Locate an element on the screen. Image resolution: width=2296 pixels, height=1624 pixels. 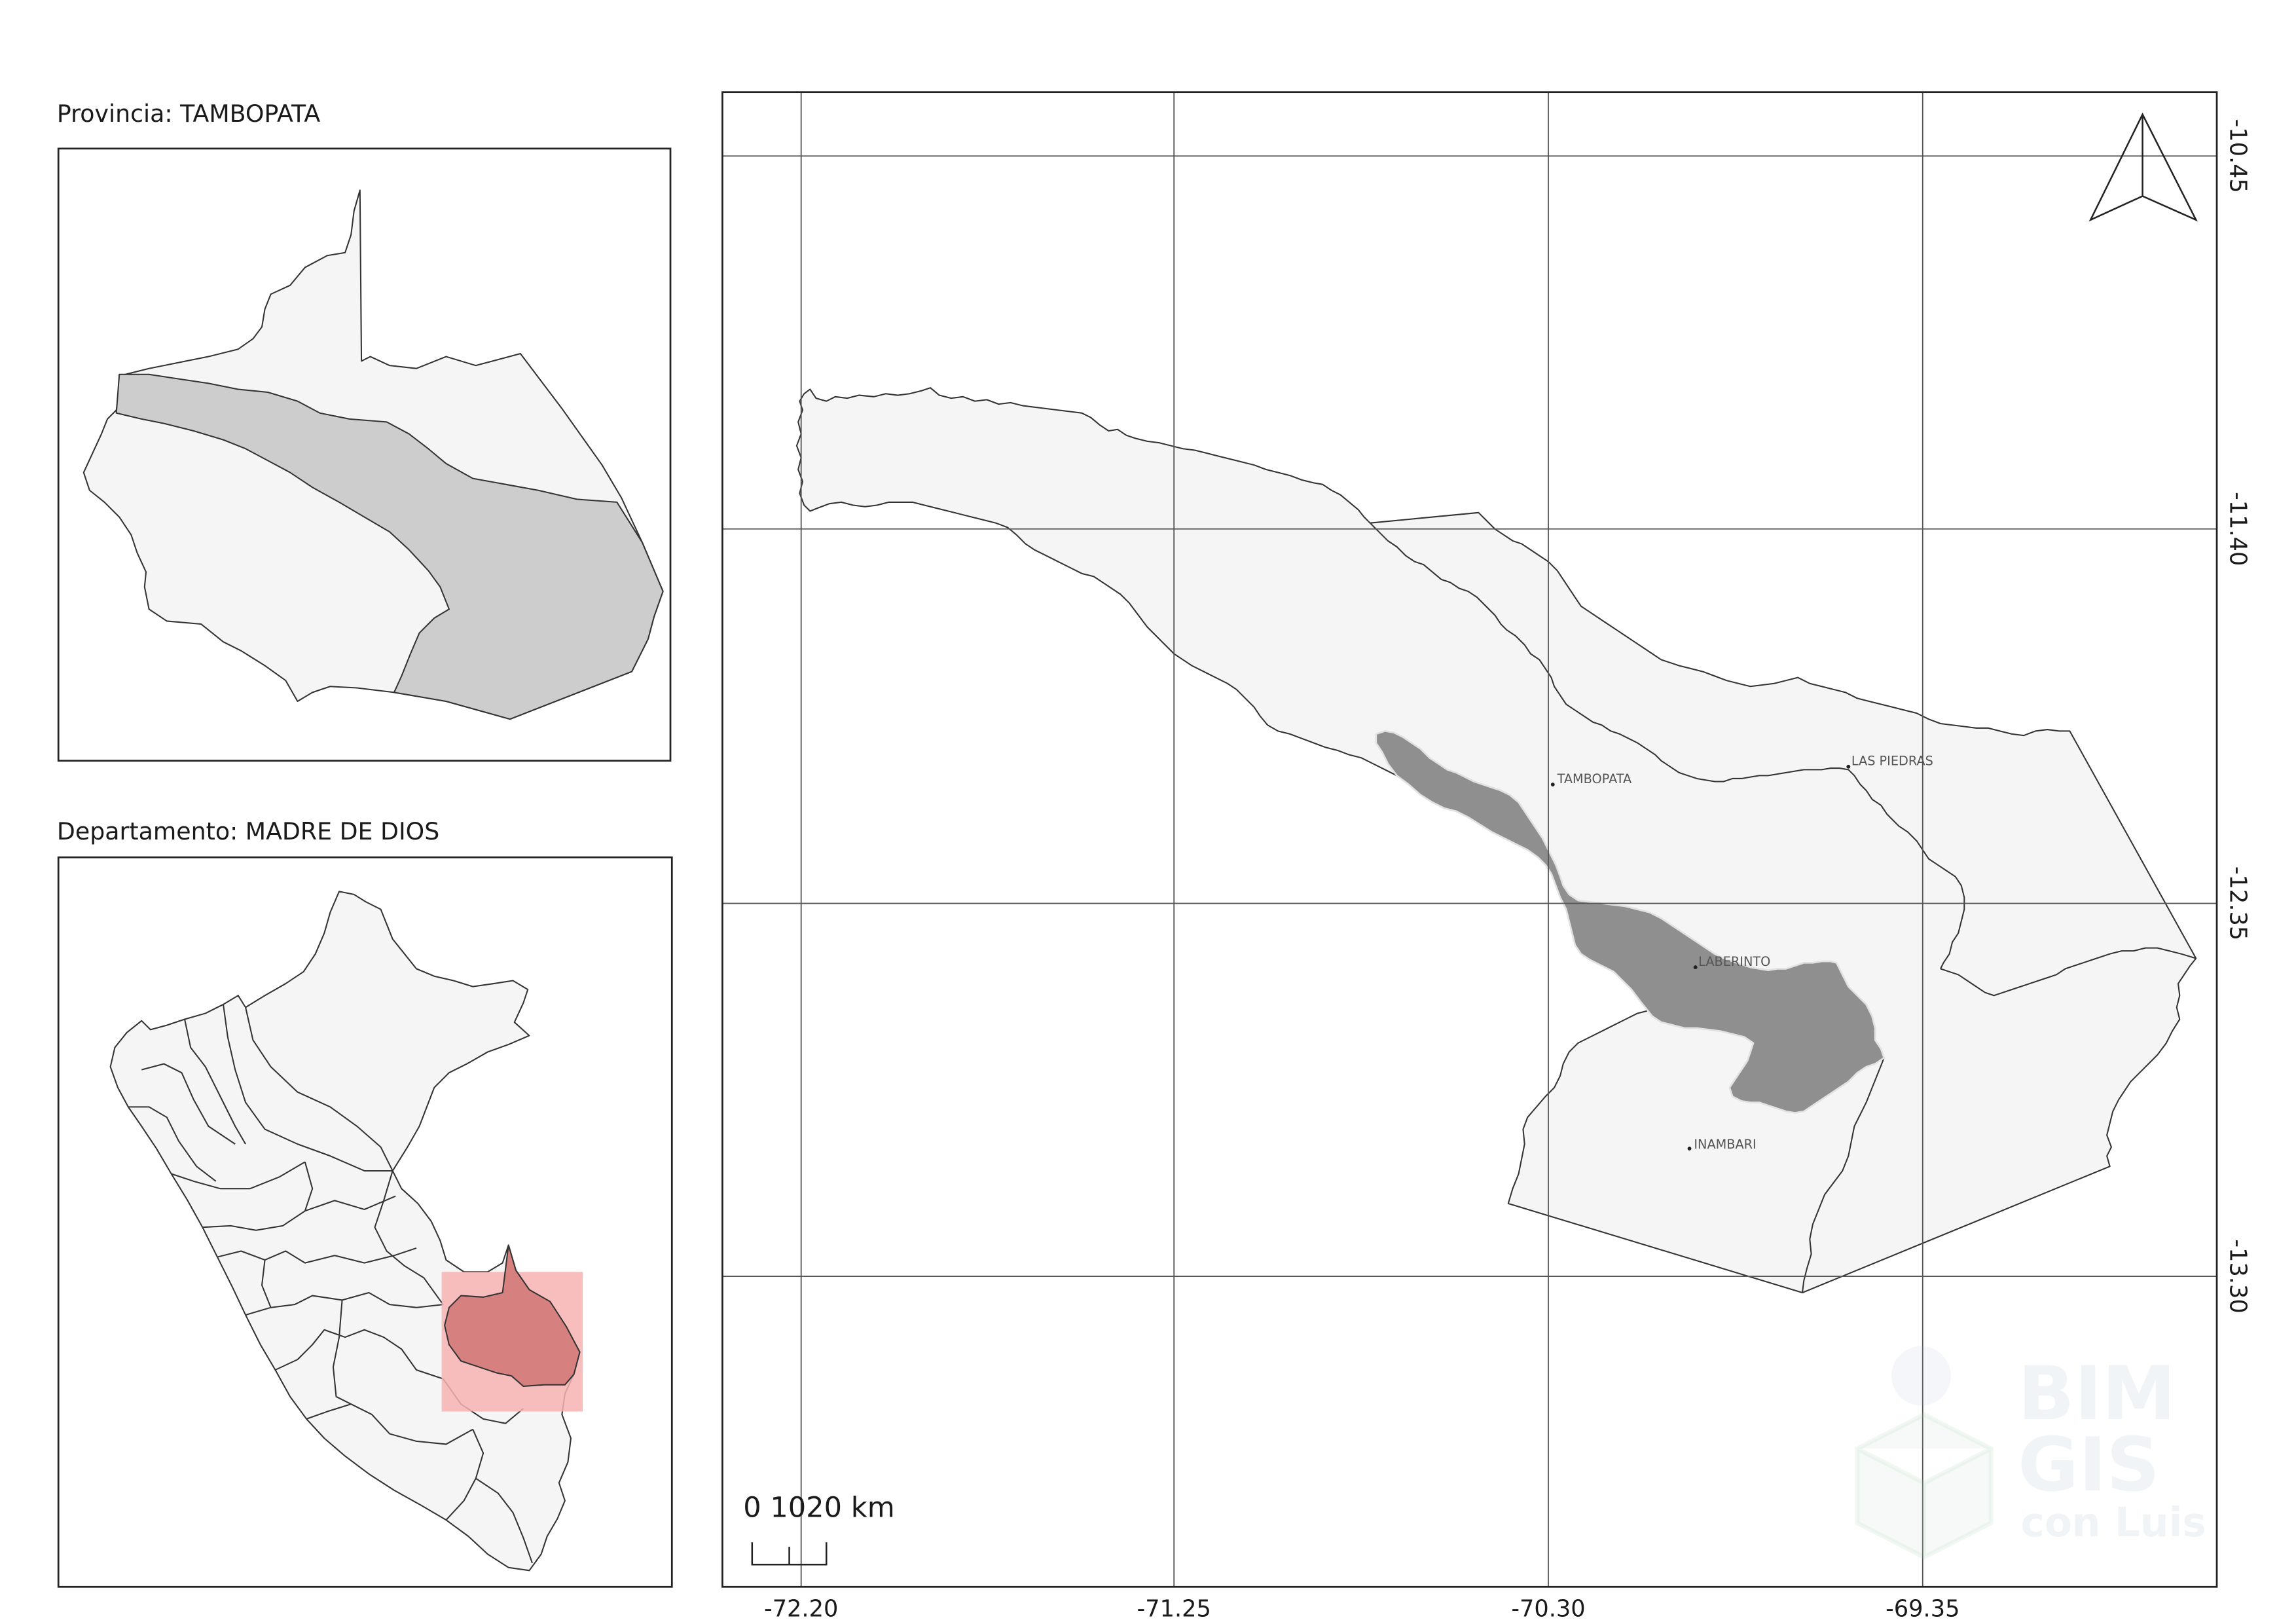
district-boundary-tambopata-las-piedras is located at coordinates (1667, 745).